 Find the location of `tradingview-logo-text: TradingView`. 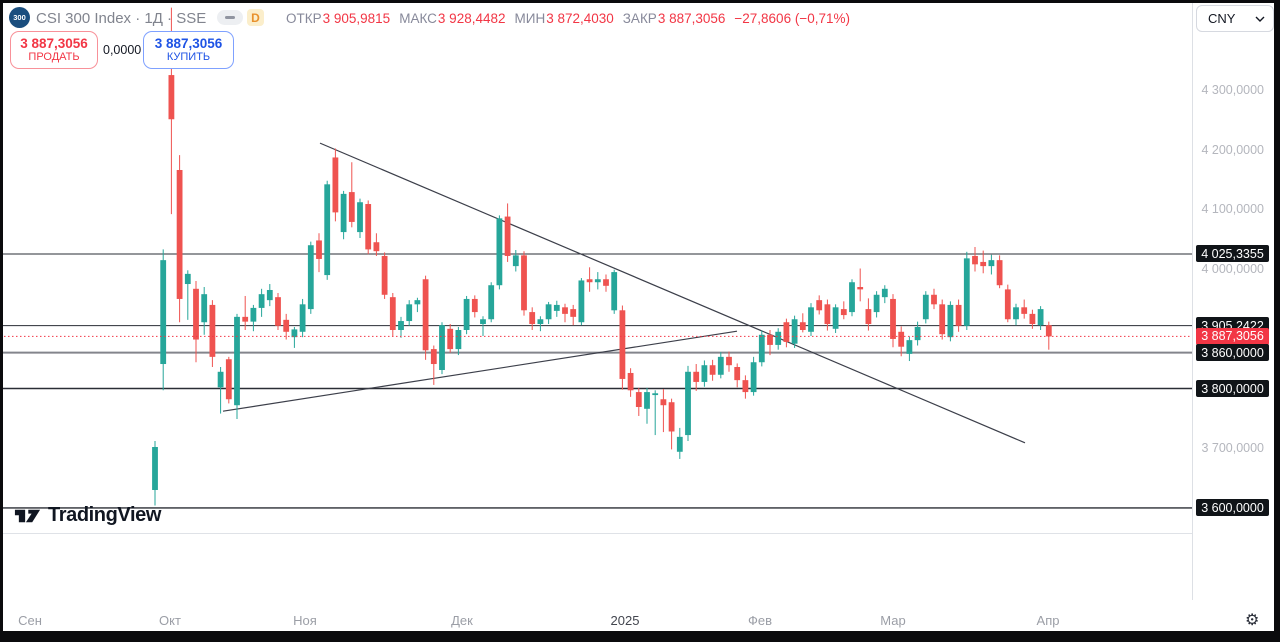

tradingview-logo-text: TradingView is located at coordinates (105, 515).